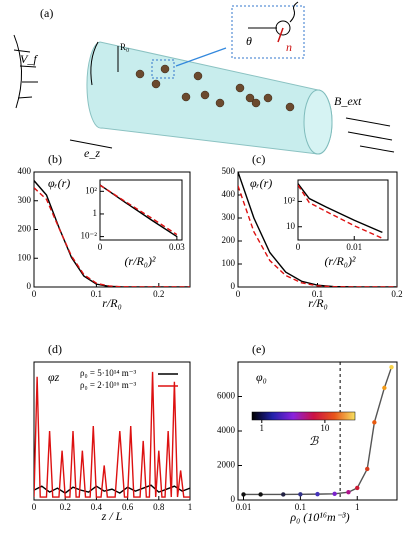  Describe the element at coordinates (215, 88) in the screenshot. I see `particles` at that location.